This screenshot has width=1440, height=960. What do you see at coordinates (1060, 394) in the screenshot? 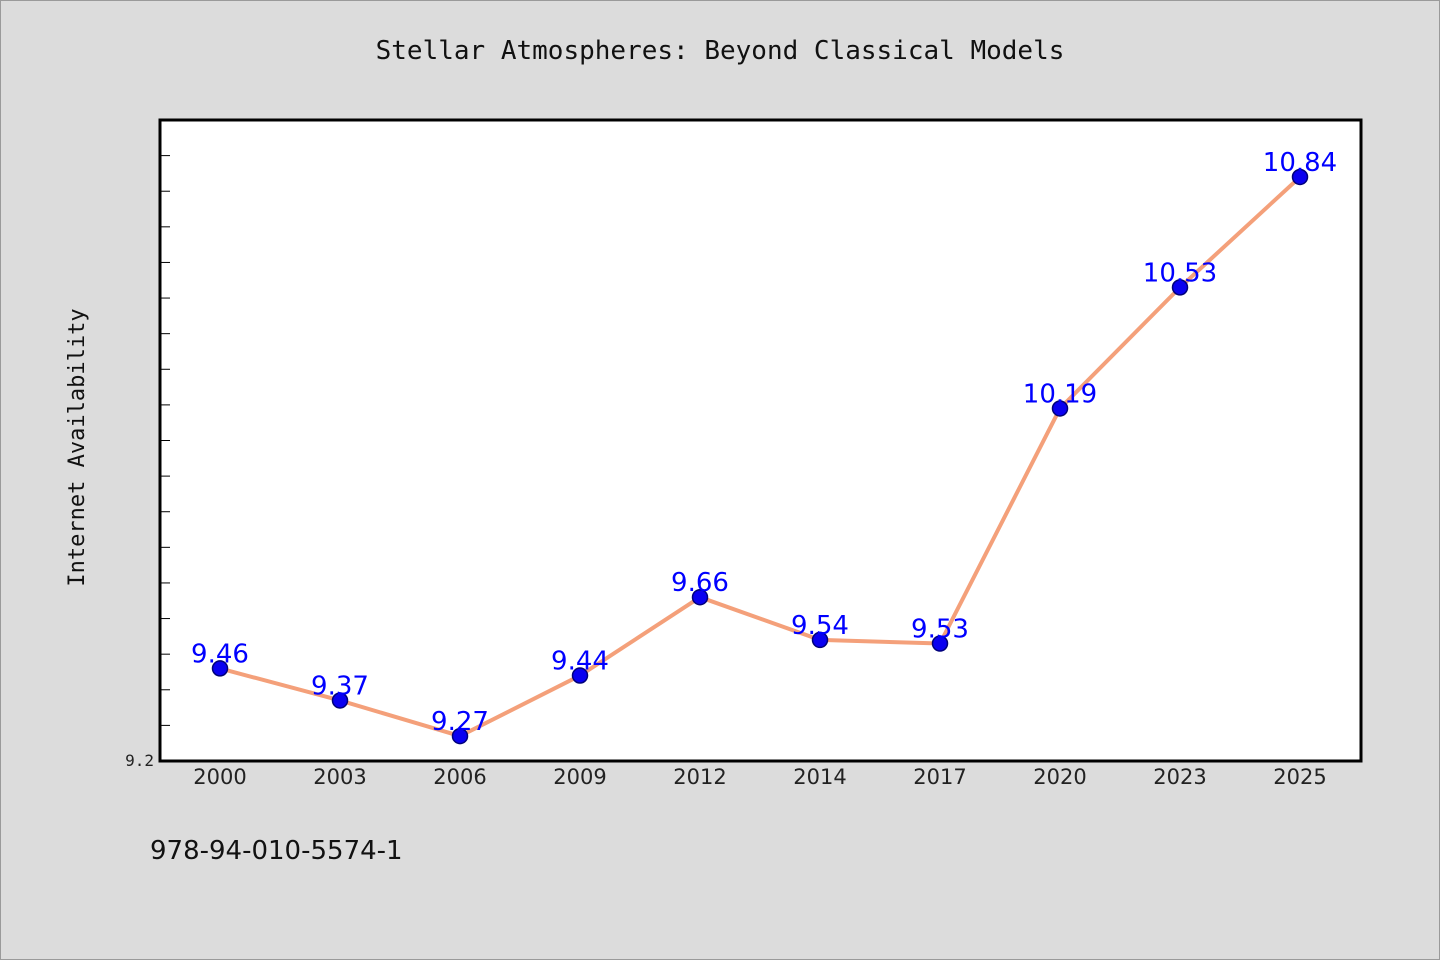
I see `data-label: 10.19` at bounding box center [1060, 394].